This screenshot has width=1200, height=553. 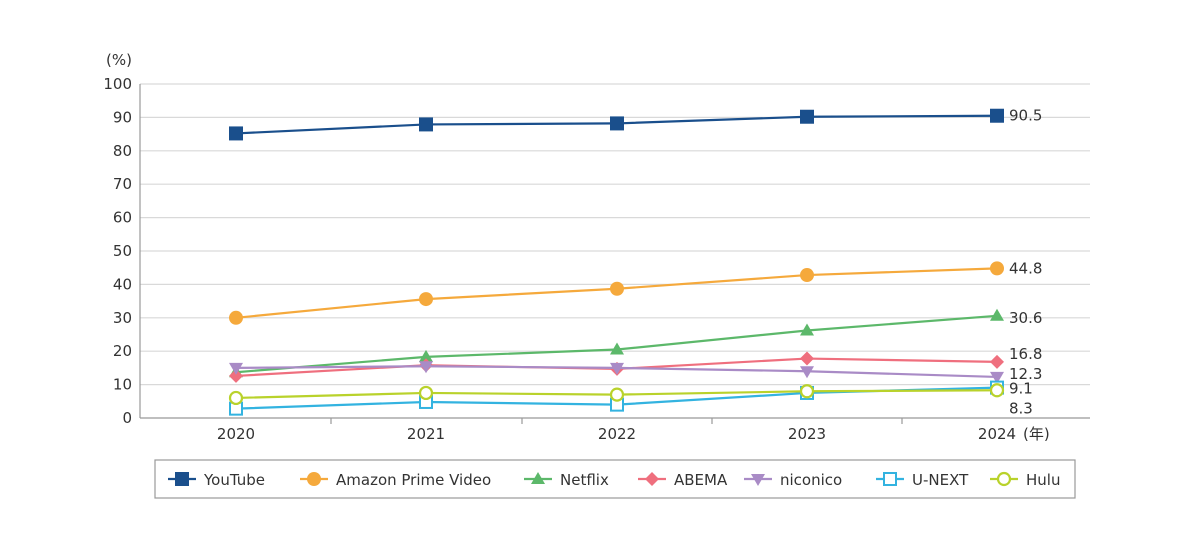 I want to click on end-labels: 90.5 44.8 30.6 16.8 12.39.18.3, so click(x=1025, y=262).